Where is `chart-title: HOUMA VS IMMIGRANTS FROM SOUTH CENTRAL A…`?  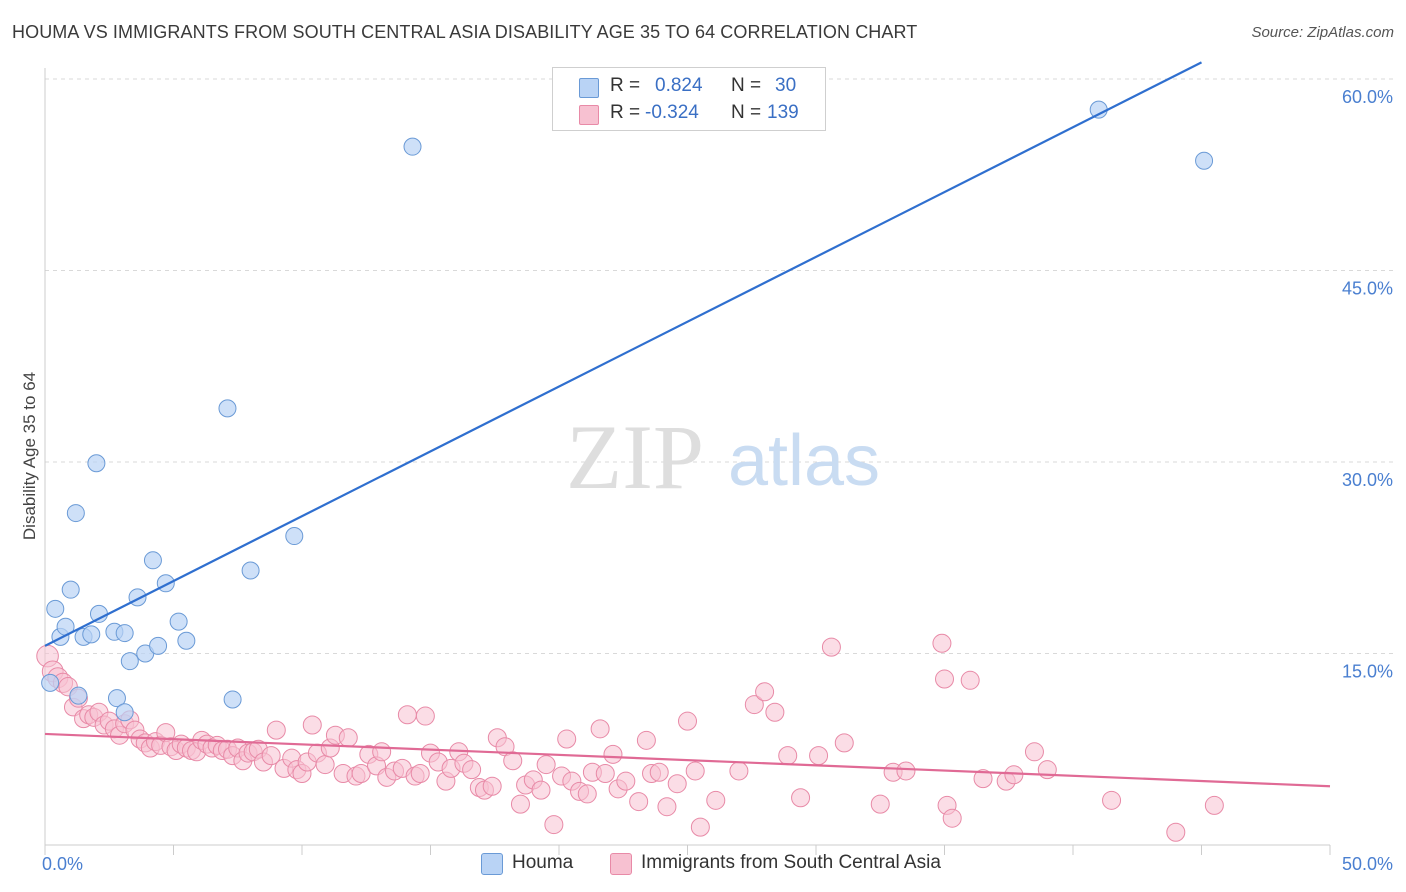
chart-title: HOUMA VS IMMIGRANTS FROM SOUTH CENTRAL A… is located at coordinates (465, 32).